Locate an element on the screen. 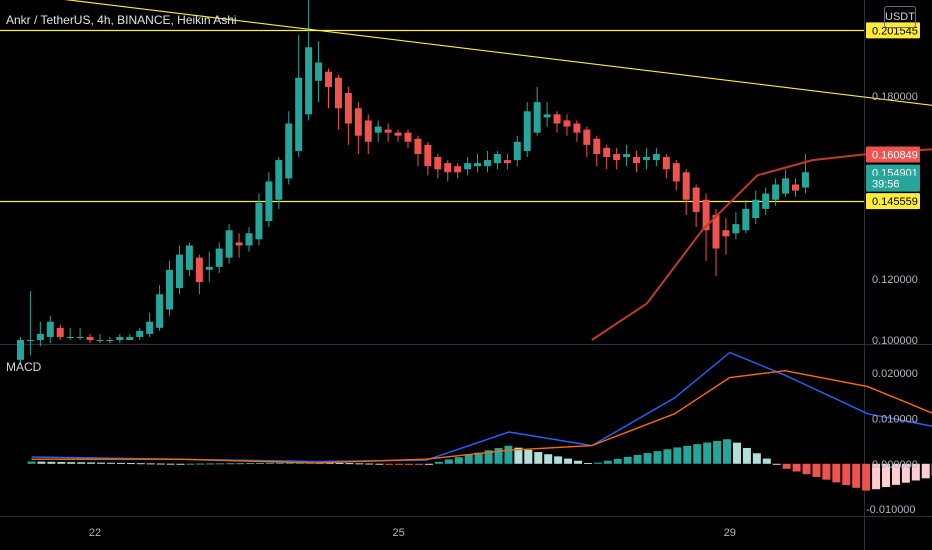  price-tick-label: 0.100000 is located at coordinates (895, 341).